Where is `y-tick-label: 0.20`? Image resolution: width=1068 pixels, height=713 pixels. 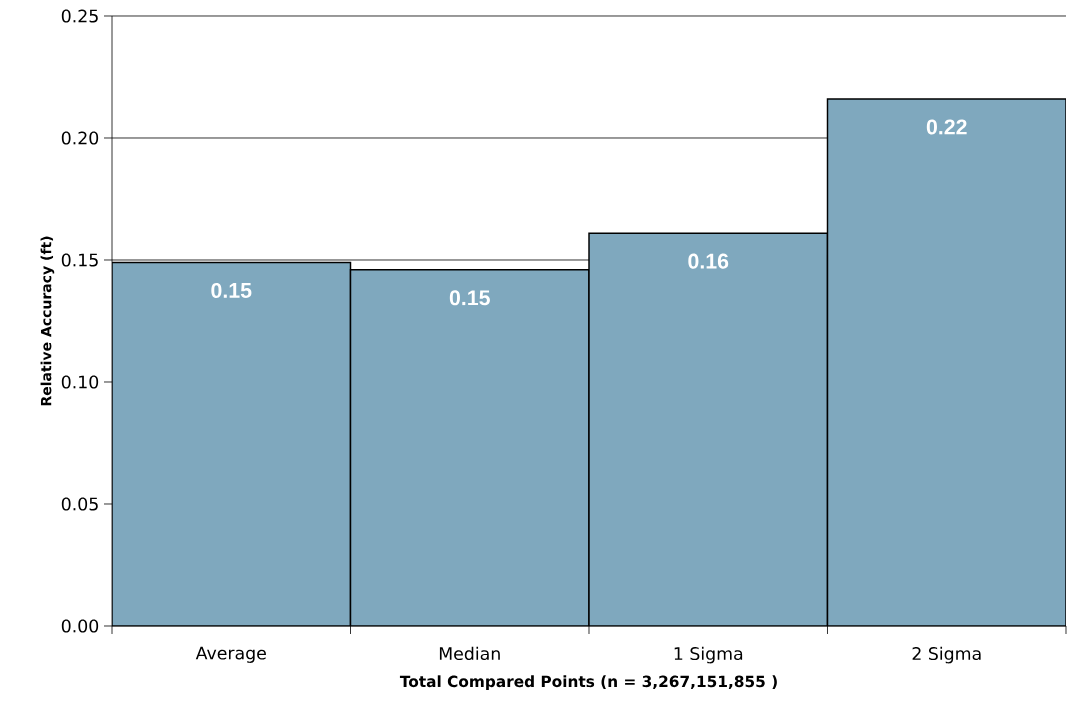 y-tick-label: 0.20 is located at coordinates (80, 138).